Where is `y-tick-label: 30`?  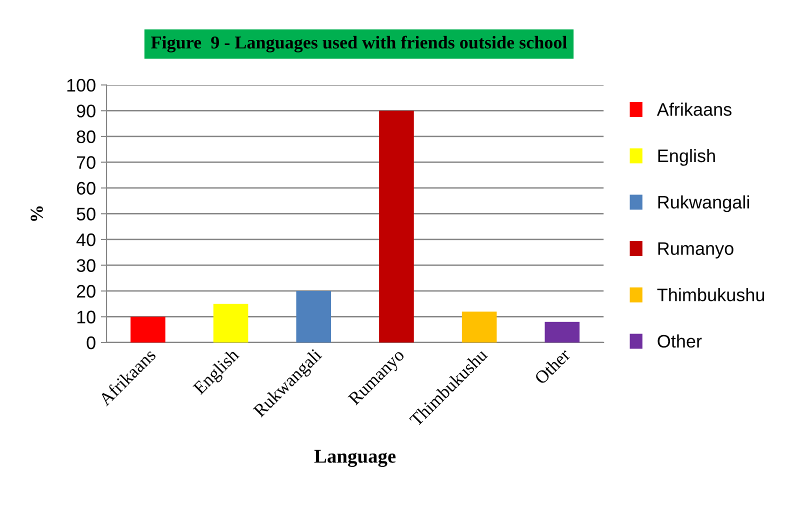
y-tick-label: 30 is located at coordinates (86, 265).